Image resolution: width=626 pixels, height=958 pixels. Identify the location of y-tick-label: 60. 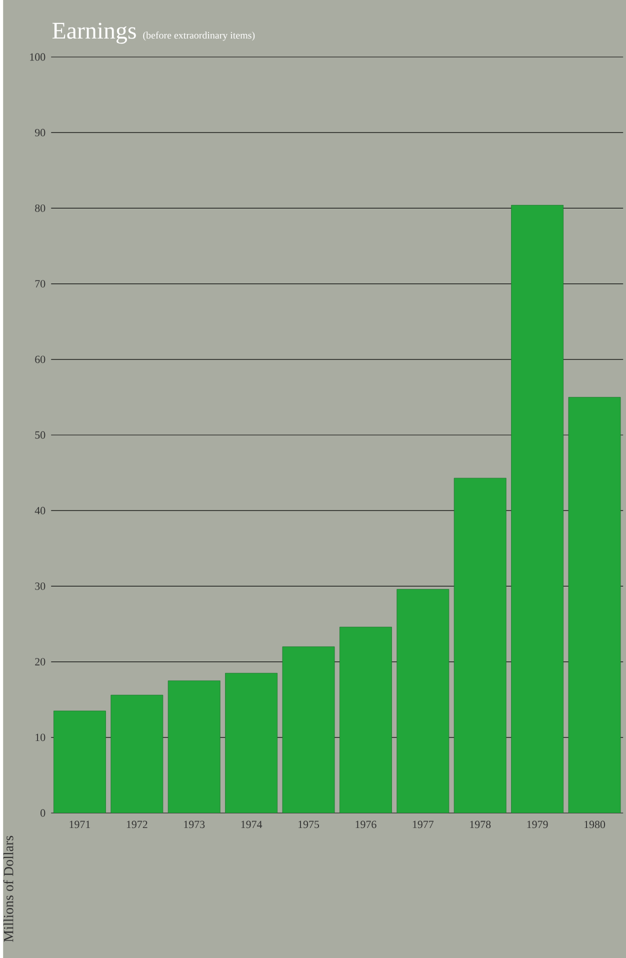
(40, 360).